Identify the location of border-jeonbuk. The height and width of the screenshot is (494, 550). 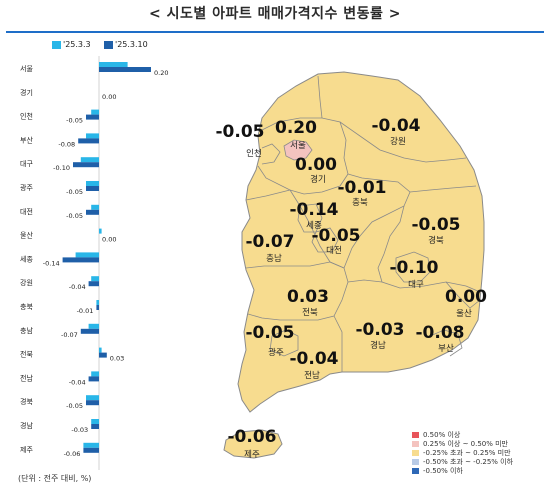
(297, 291).